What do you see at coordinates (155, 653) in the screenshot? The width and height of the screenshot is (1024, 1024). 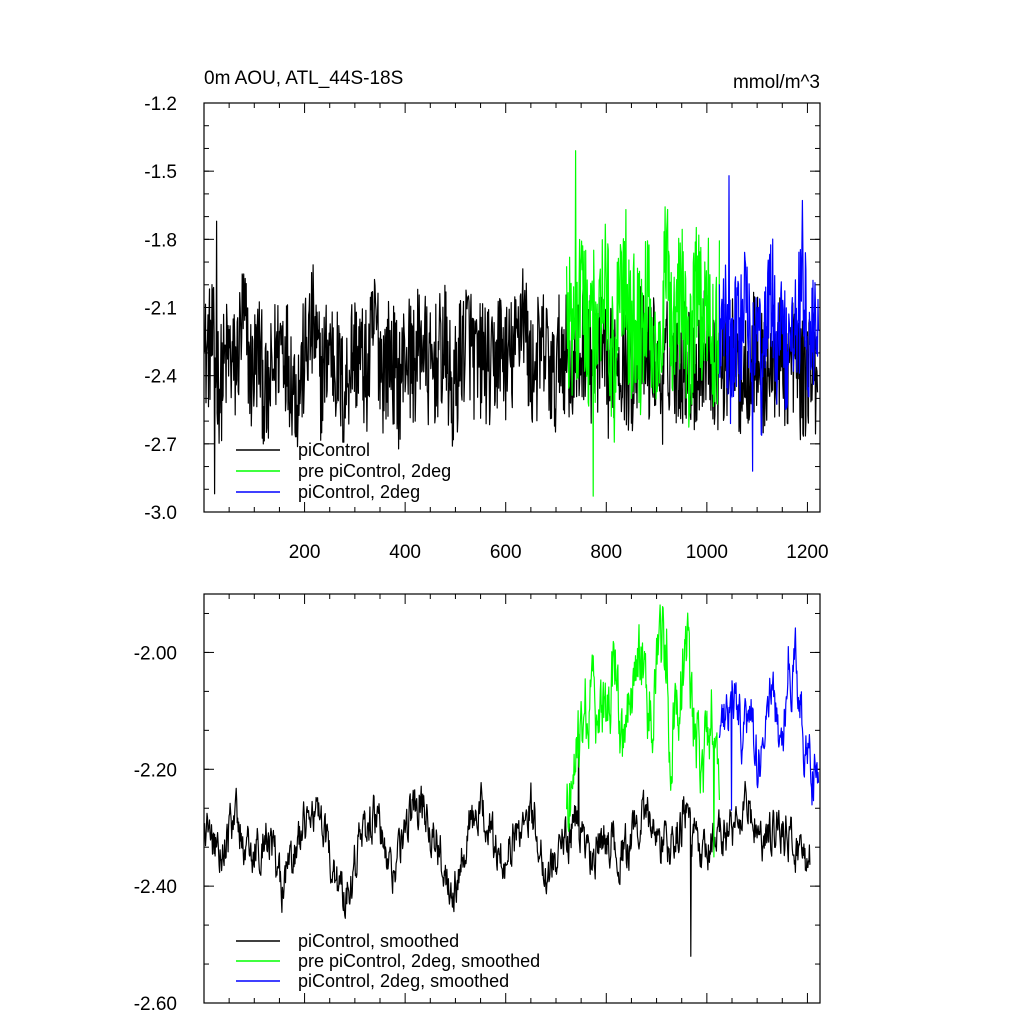 I see `bottom-y-tick-label: -2.00` at bounding box center [155, 653].